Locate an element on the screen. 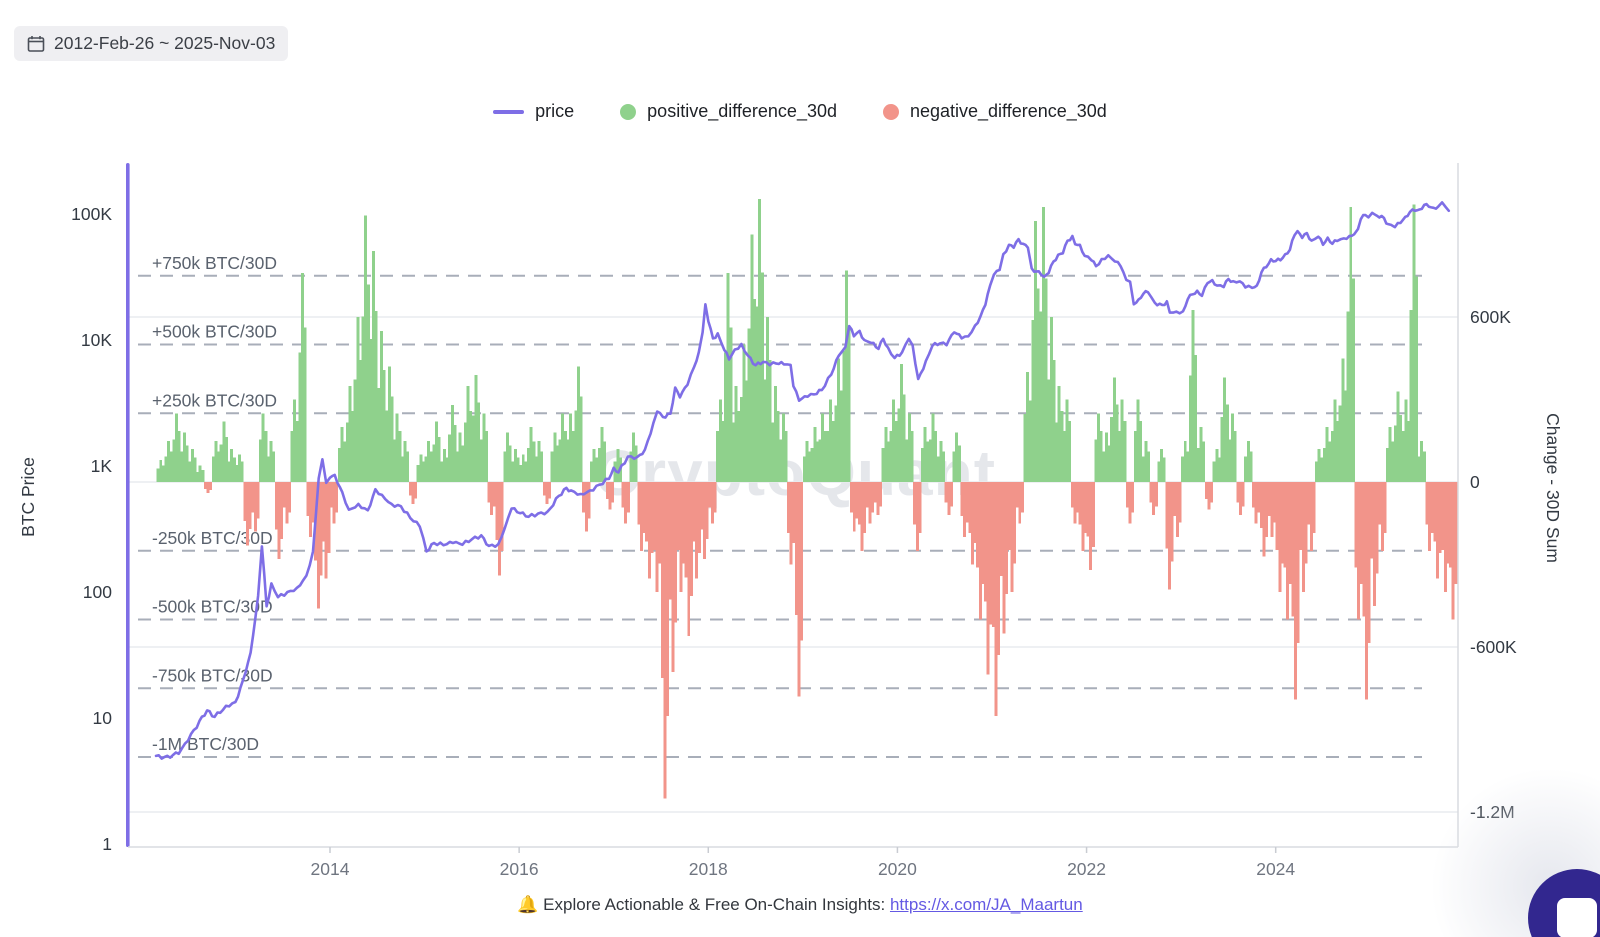 This screenshot has width=1600, height=937. price-line-swatch is located at coordinates (509, 111).